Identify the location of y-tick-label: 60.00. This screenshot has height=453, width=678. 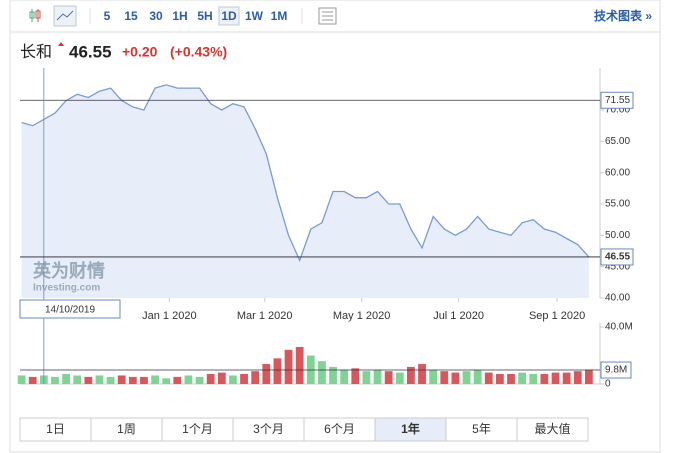
(617, 172).